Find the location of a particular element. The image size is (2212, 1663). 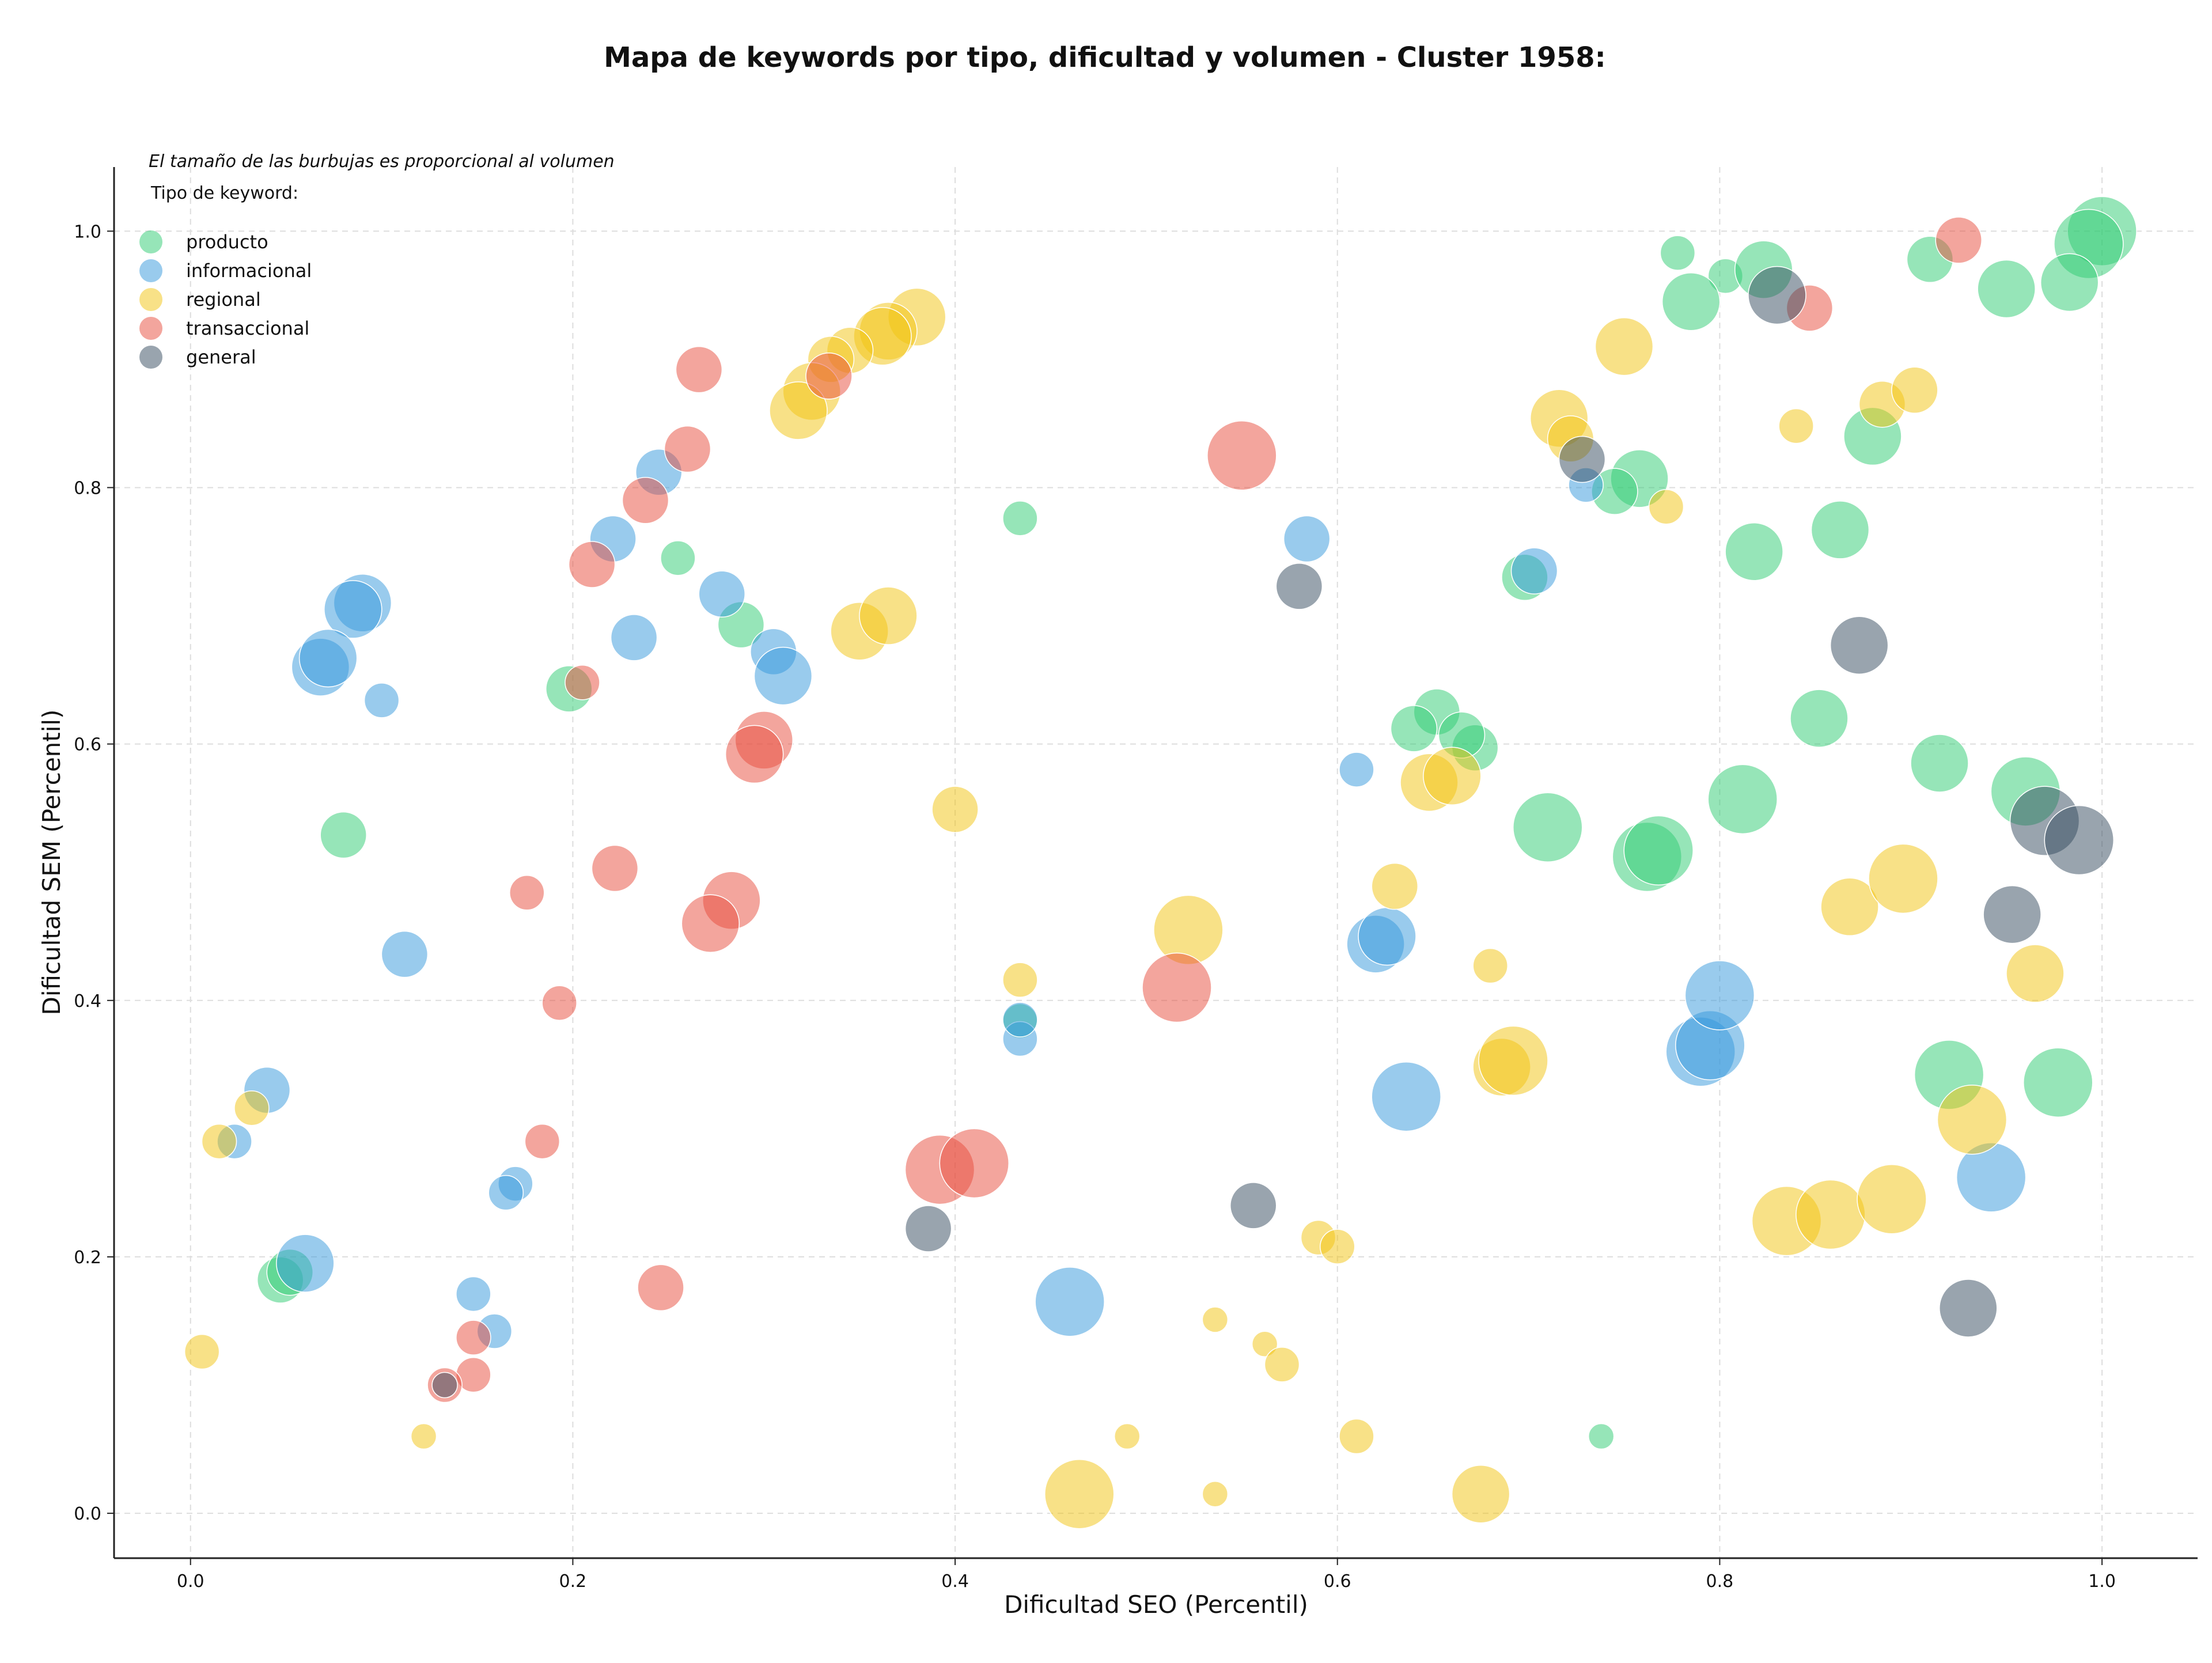

legend-item-regional: regional is located at coordinates (200, 299).